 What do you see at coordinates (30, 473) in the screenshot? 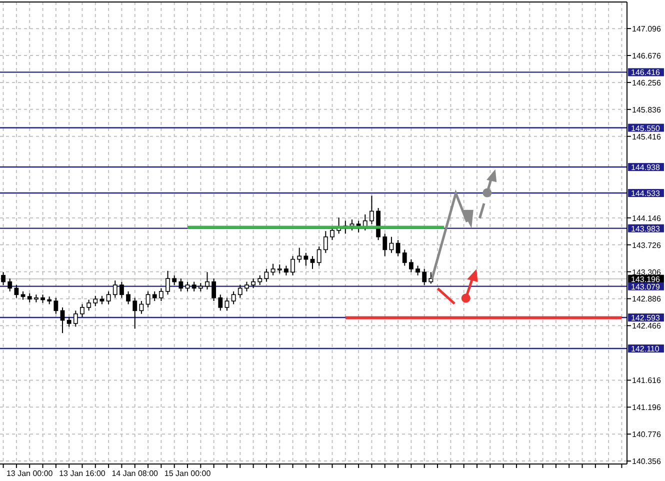
I see `x-tick-label: 13 Jan 00:00` at bounding box center [30, 473].